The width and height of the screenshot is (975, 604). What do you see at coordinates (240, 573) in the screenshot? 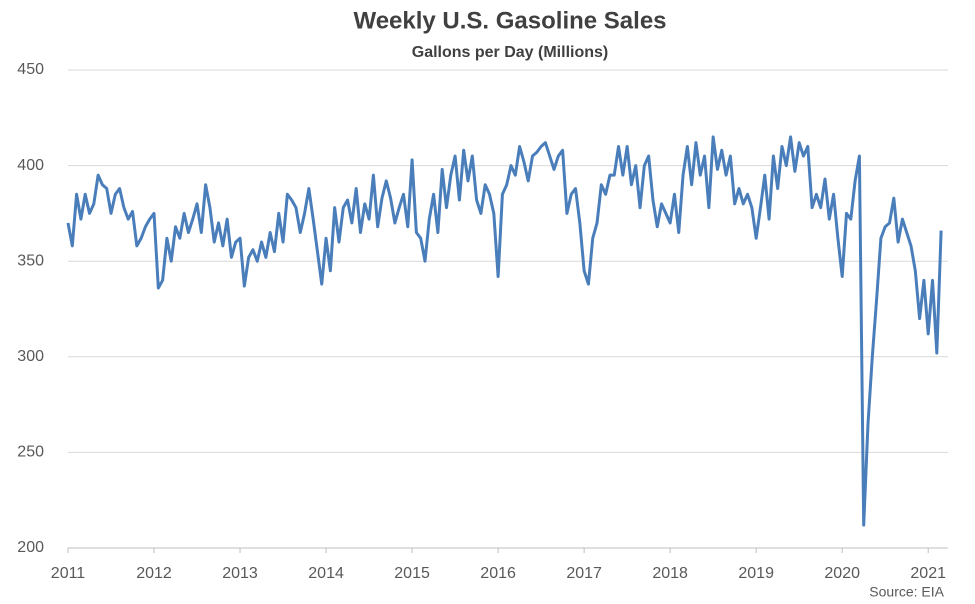
I see `x-tick-label: 2013` at bounding box center [240, 573].